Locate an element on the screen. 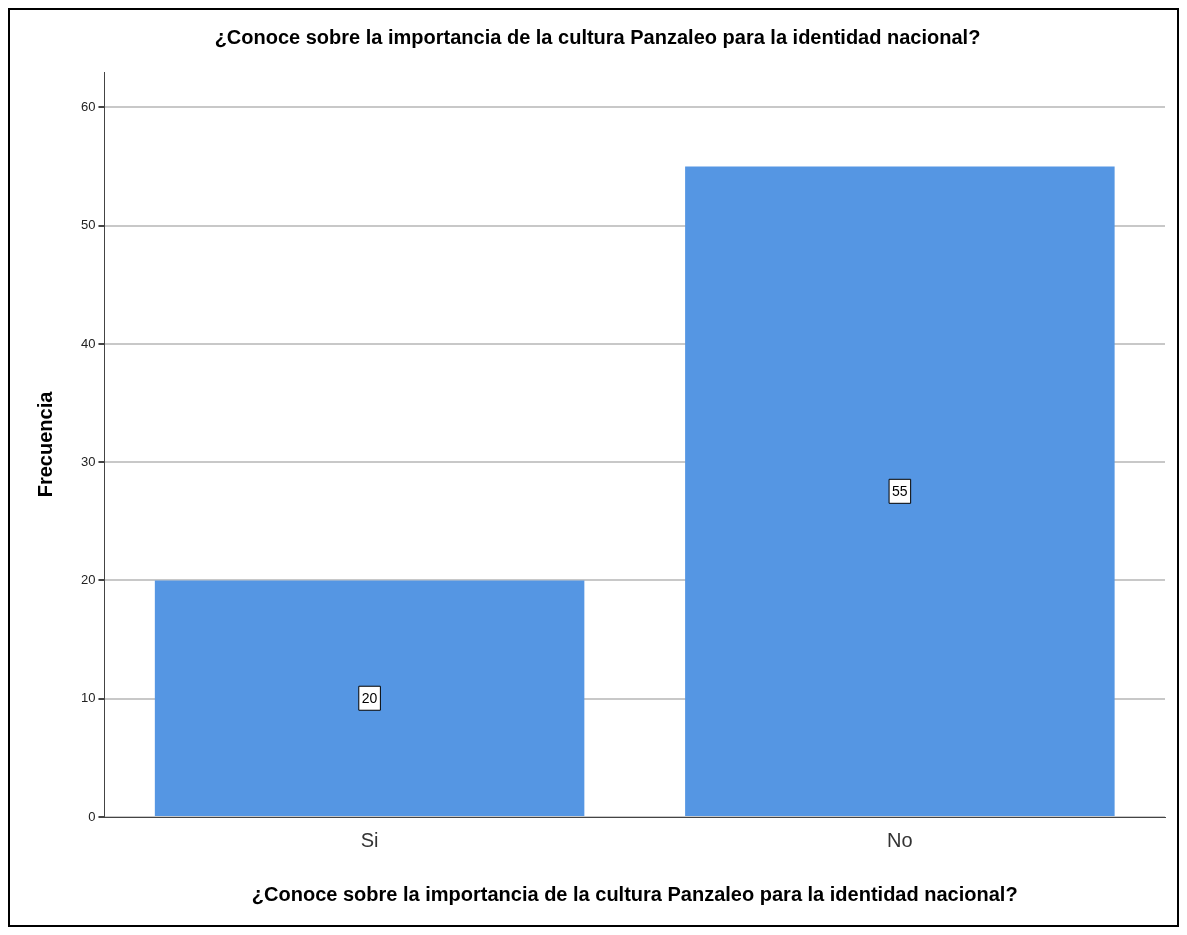 The height and width of the screenshot is (935, 1187). y-tick-label: 30 is located at coordinates (88, 461).